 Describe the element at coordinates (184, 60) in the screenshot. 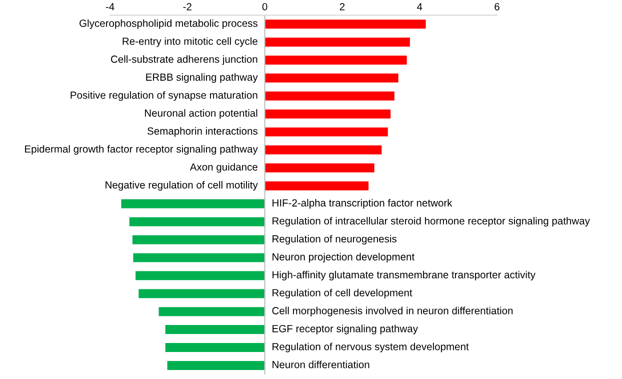

I see `y-tick-label: Cell-substrate adherens junction` at that location.